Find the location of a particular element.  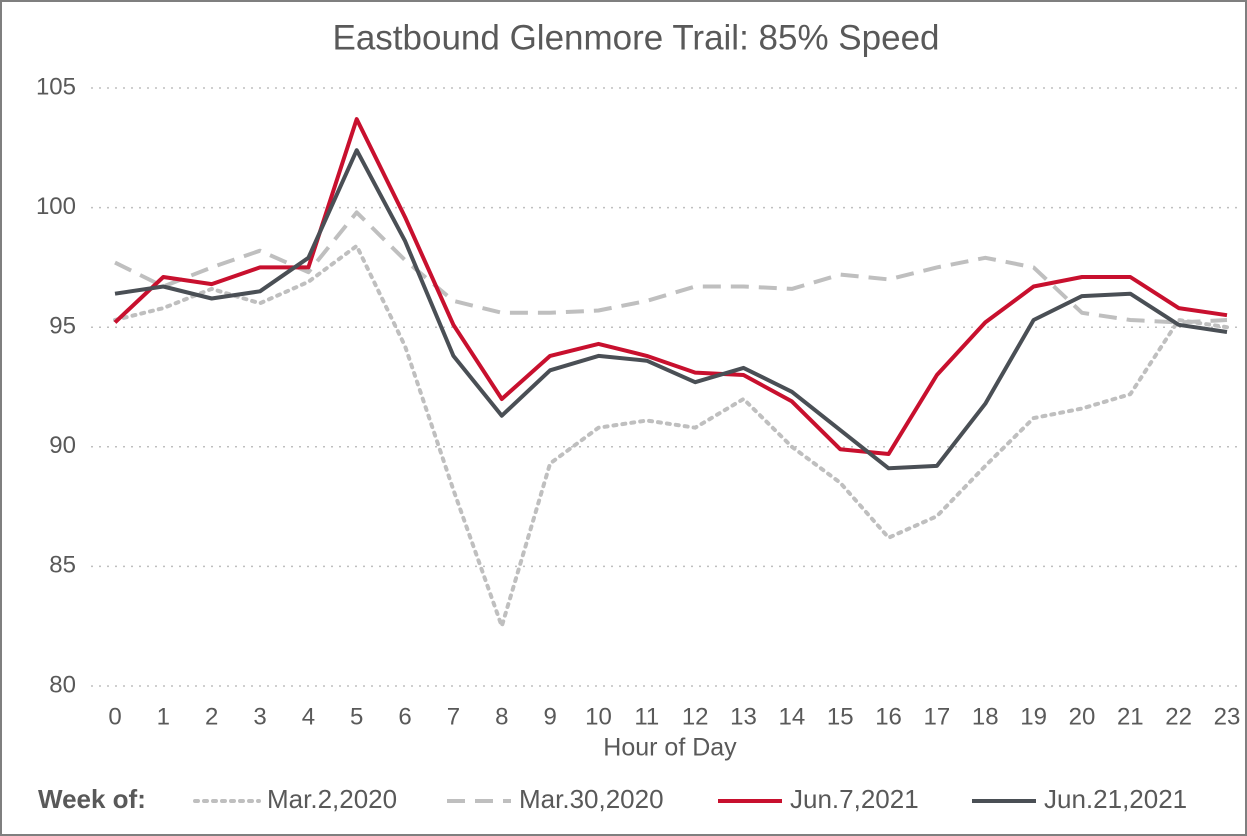

x-tick-label: 2 is located at coordinates (211, 716).